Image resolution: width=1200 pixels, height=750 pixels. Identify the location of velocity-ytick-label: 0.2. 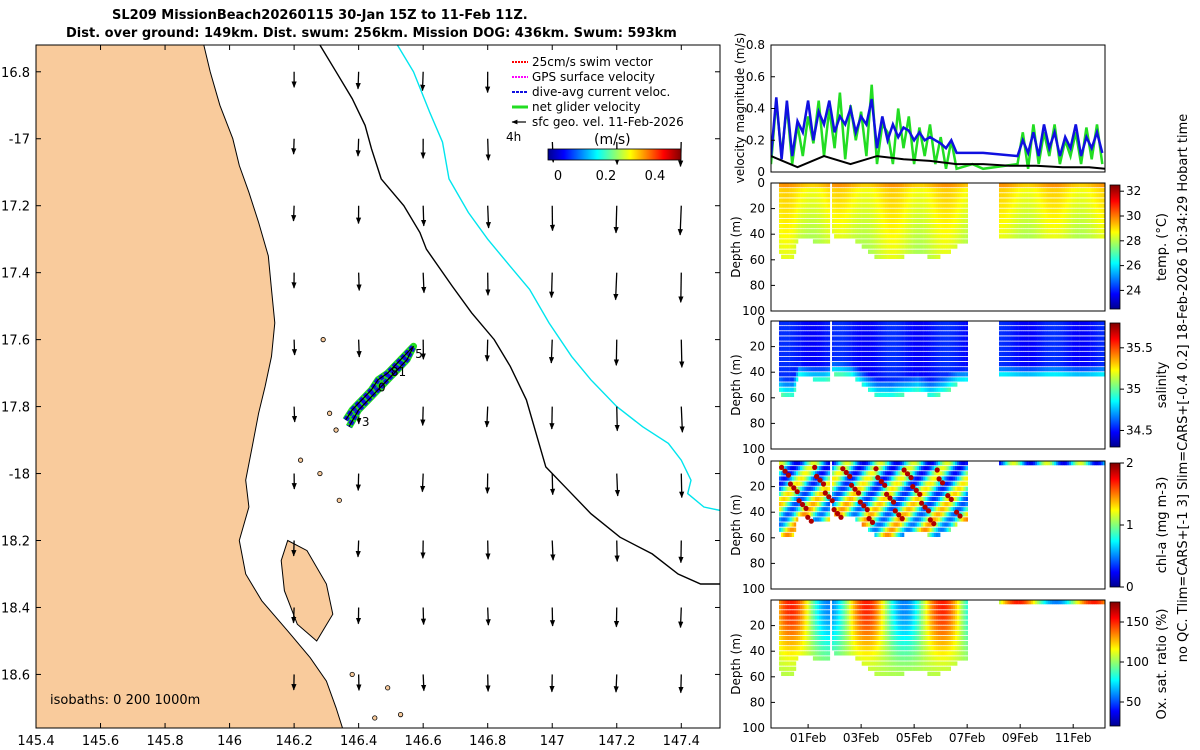
(755, 140).